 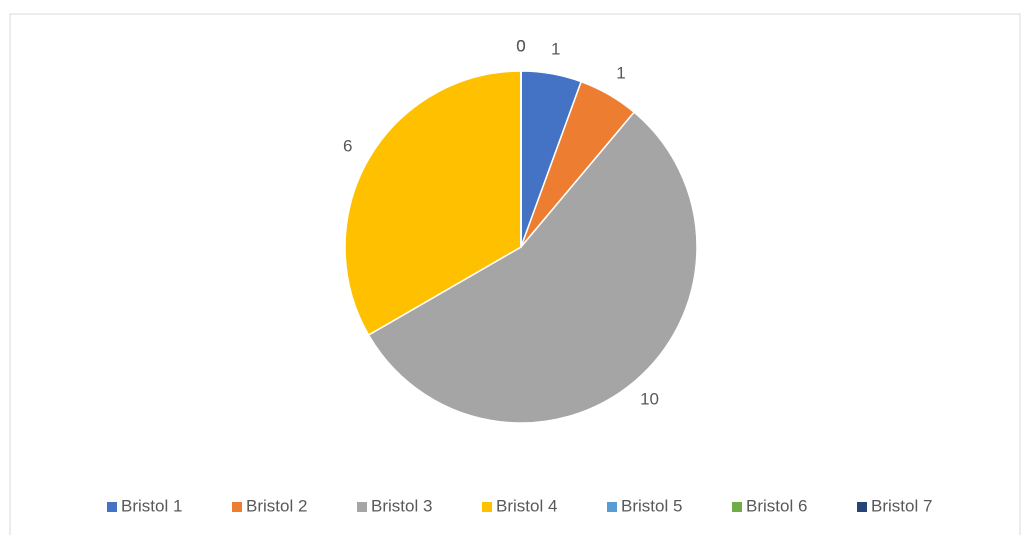 I want to click on legend-label: Bristol 1, so click(x=151, y=505).